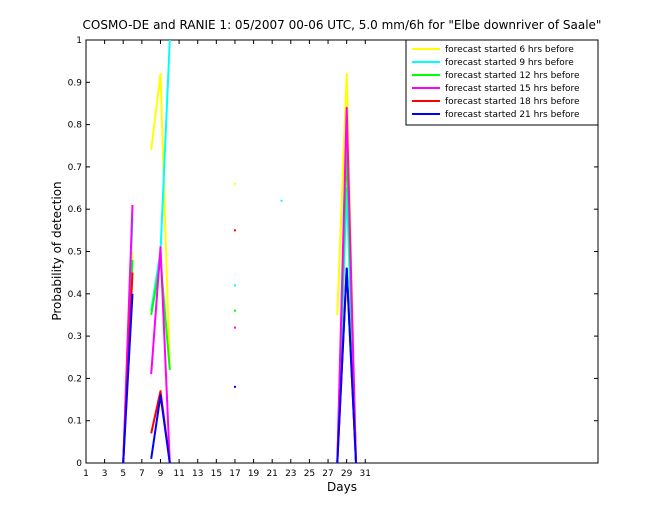 This screenshot has height=520, width=660. What do you see at coordinates (197, 474) in the screenshot?
I see `x-tick-label: 13` at bounding box center [197, 474].